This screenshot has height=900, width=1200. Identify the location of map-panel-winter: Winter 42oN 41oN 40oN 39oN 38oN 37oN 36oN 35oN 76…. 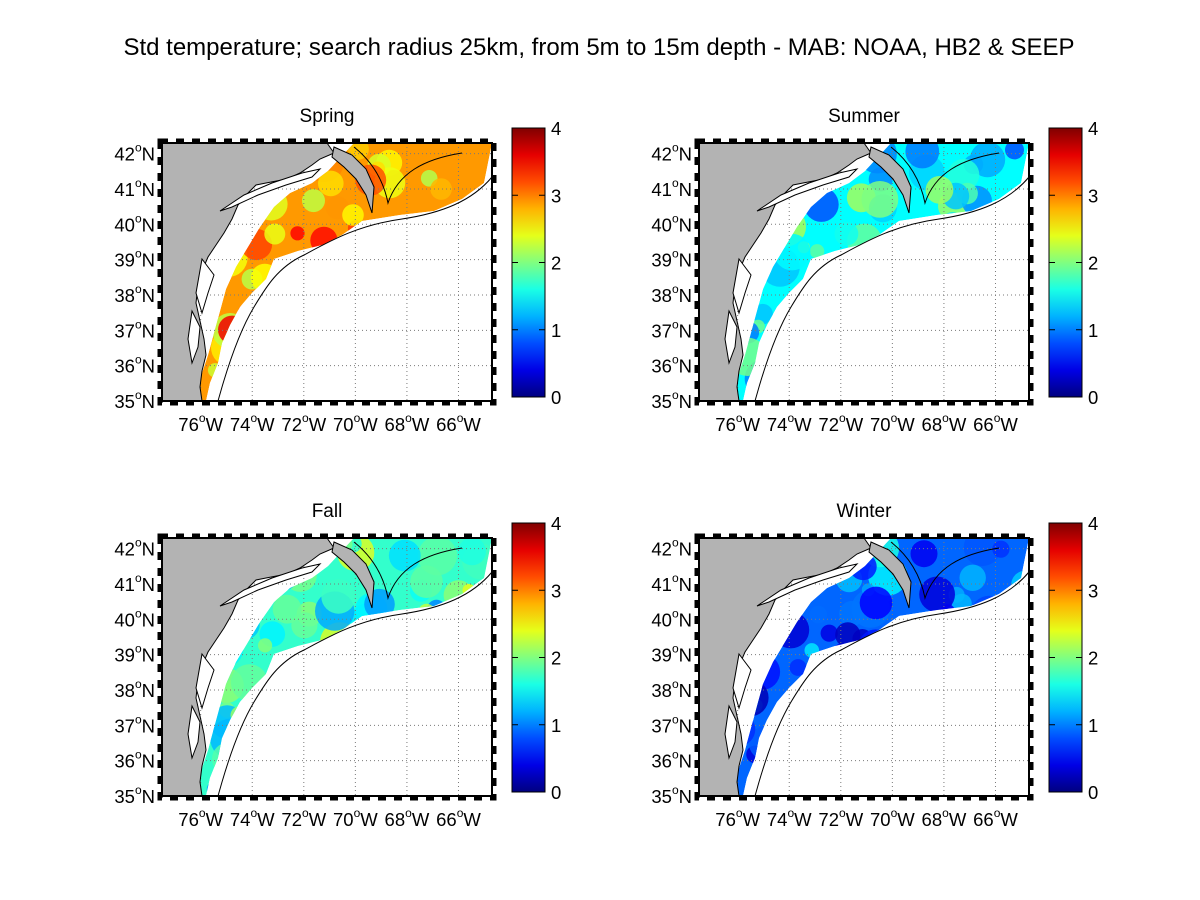
(874, 665).